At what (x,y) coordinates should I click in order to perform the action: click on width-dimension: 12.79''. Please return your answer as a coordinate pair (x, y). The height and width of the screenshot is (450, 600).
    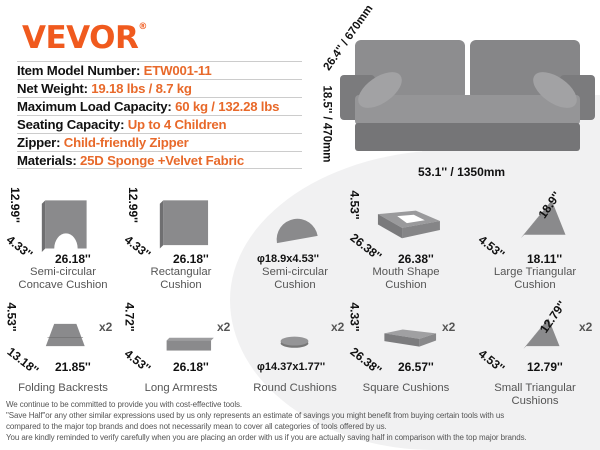
    Looking at the image, I should click on (545, 367).